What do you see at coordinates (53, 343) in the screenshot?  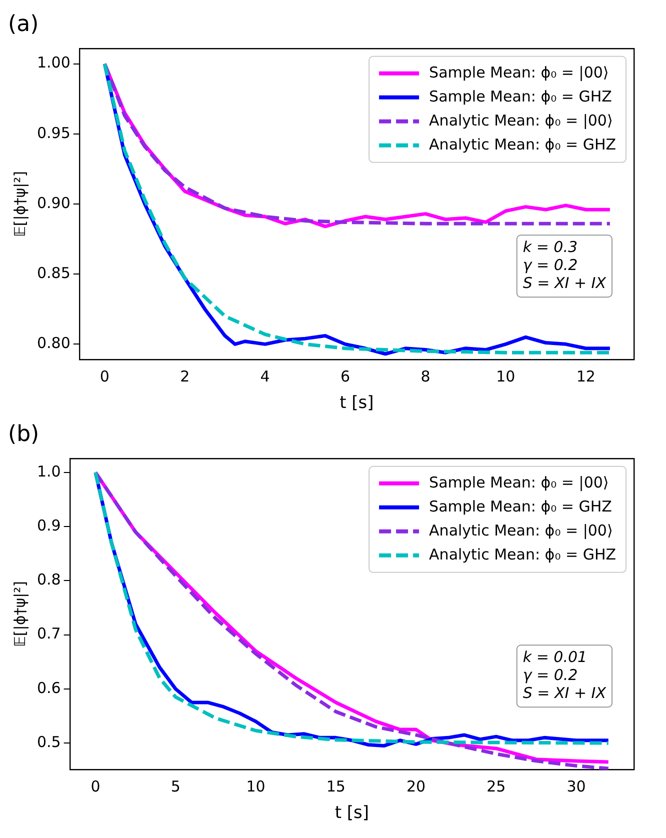 I see `y-tick-label: 0.80` at bounding box center [53, 343].